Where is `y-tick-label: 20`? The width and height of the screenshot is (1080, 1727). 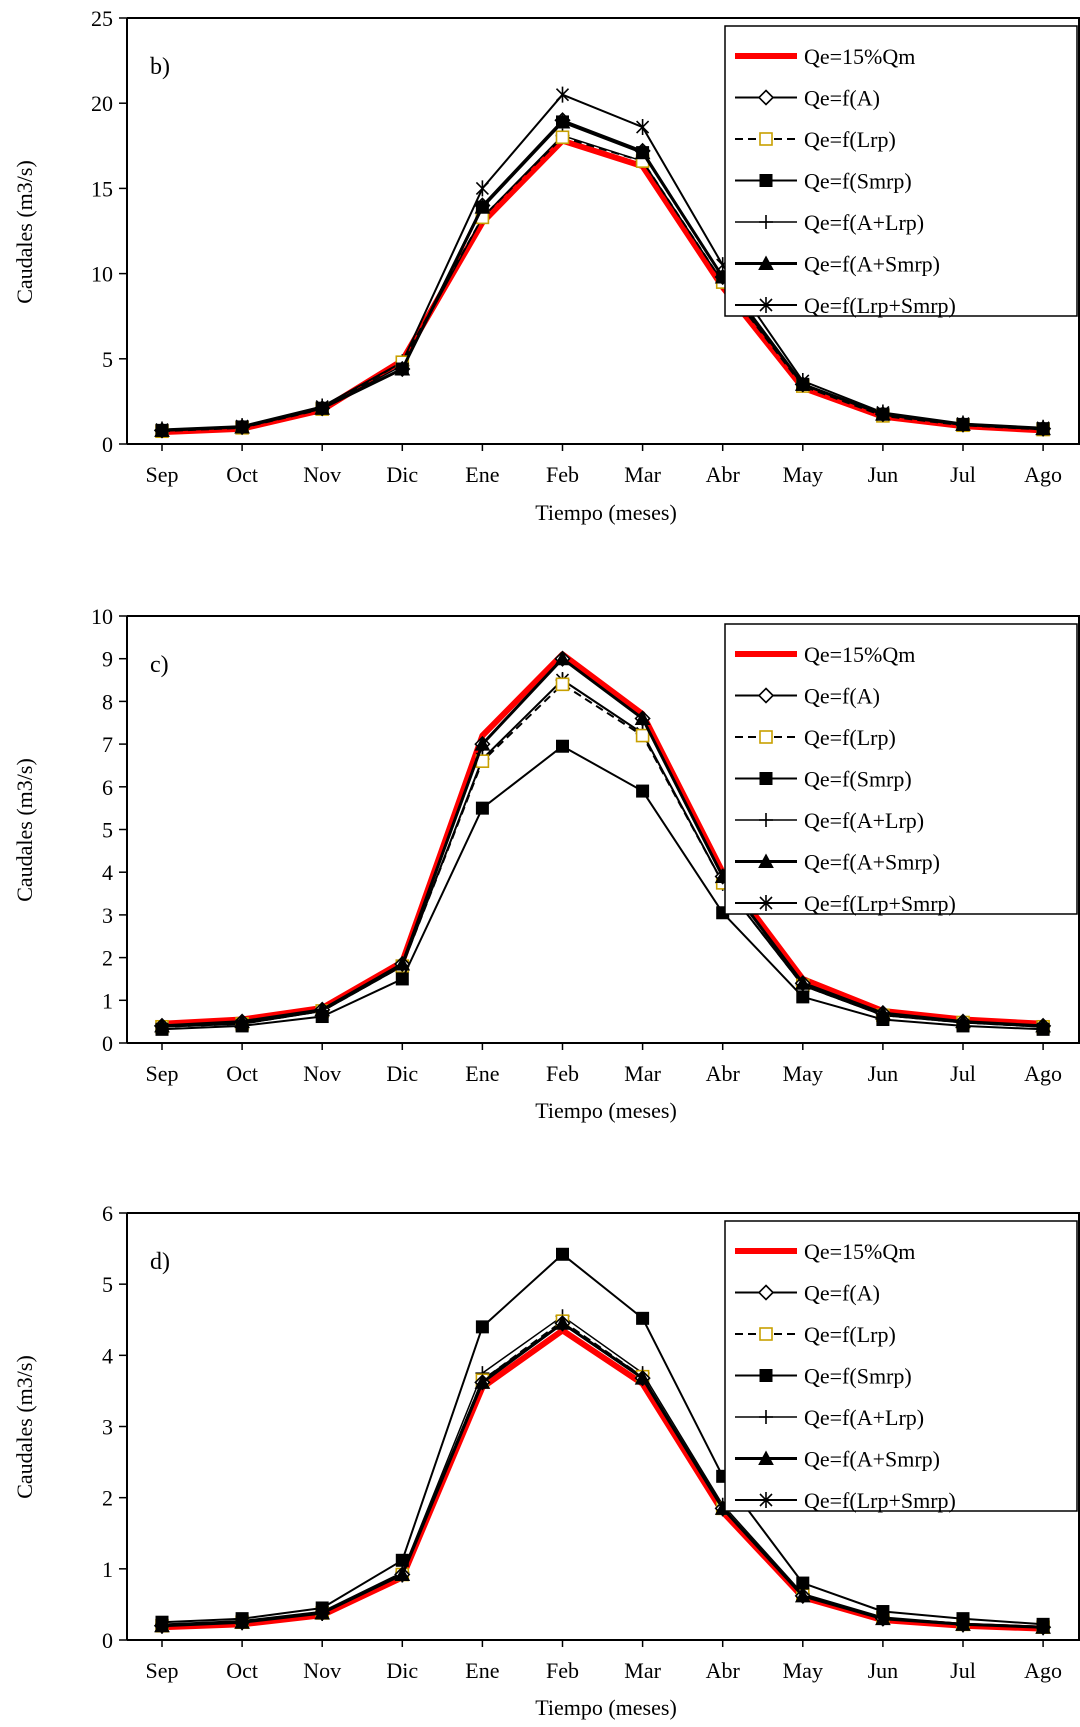
y-tick-label: 20 is located at coordinates (102, 103).